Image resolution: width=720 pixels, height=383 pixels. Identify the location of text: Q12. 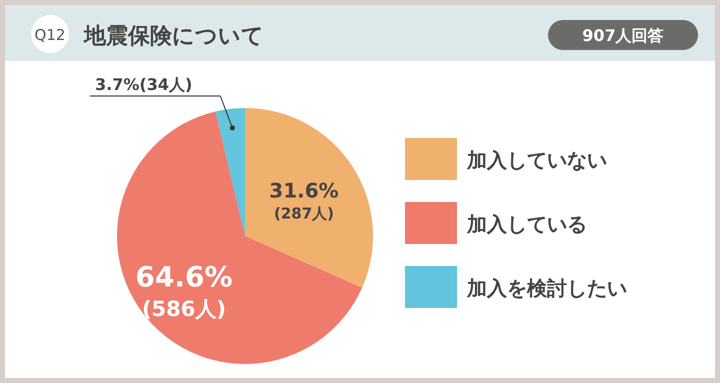
(50, 35).